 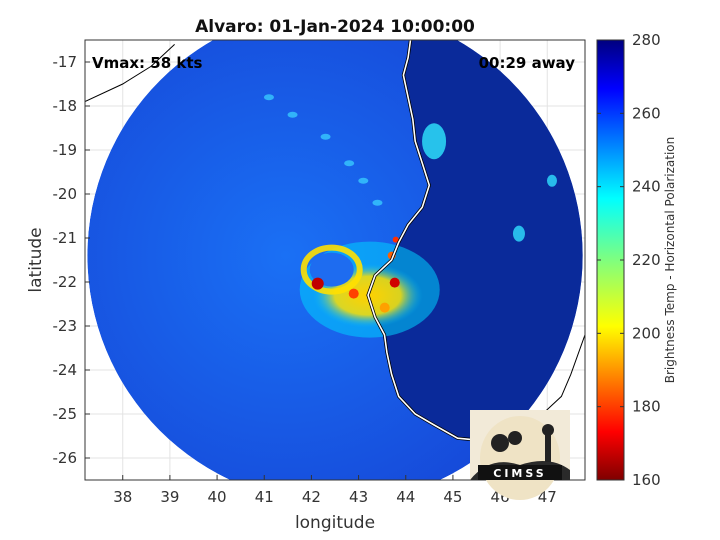 I want to click on colorbar-gradient, so click(x=610, y=260).